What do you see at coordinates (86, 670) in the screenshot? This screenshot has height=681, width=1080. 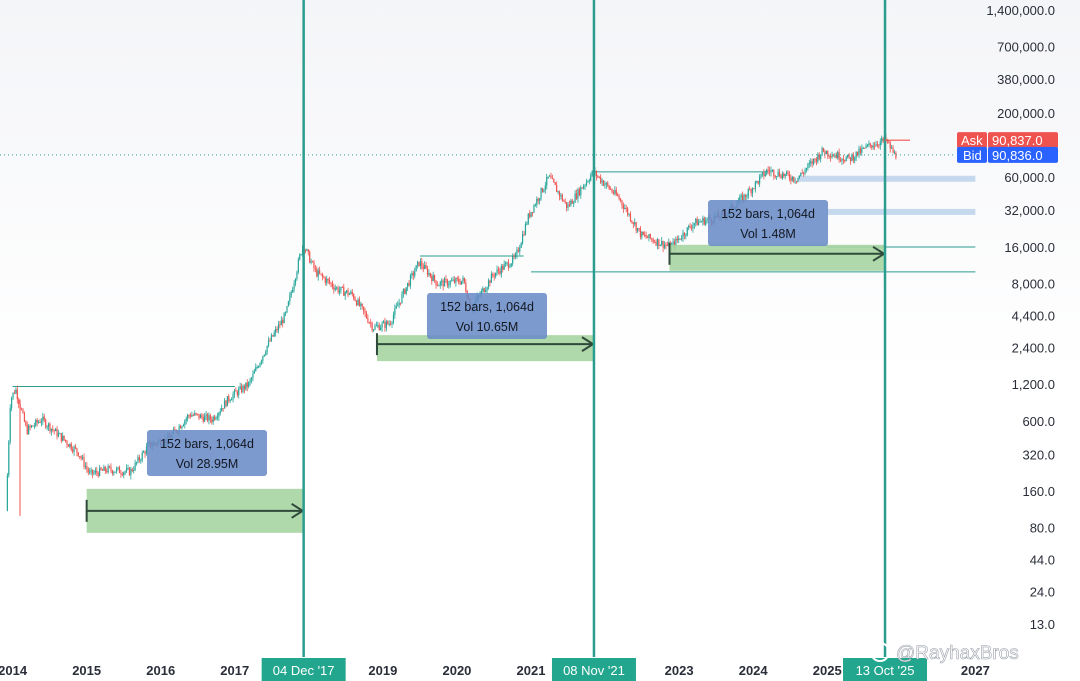 I see `time-axis-tick: 2015` at bounding box center [86, 670].